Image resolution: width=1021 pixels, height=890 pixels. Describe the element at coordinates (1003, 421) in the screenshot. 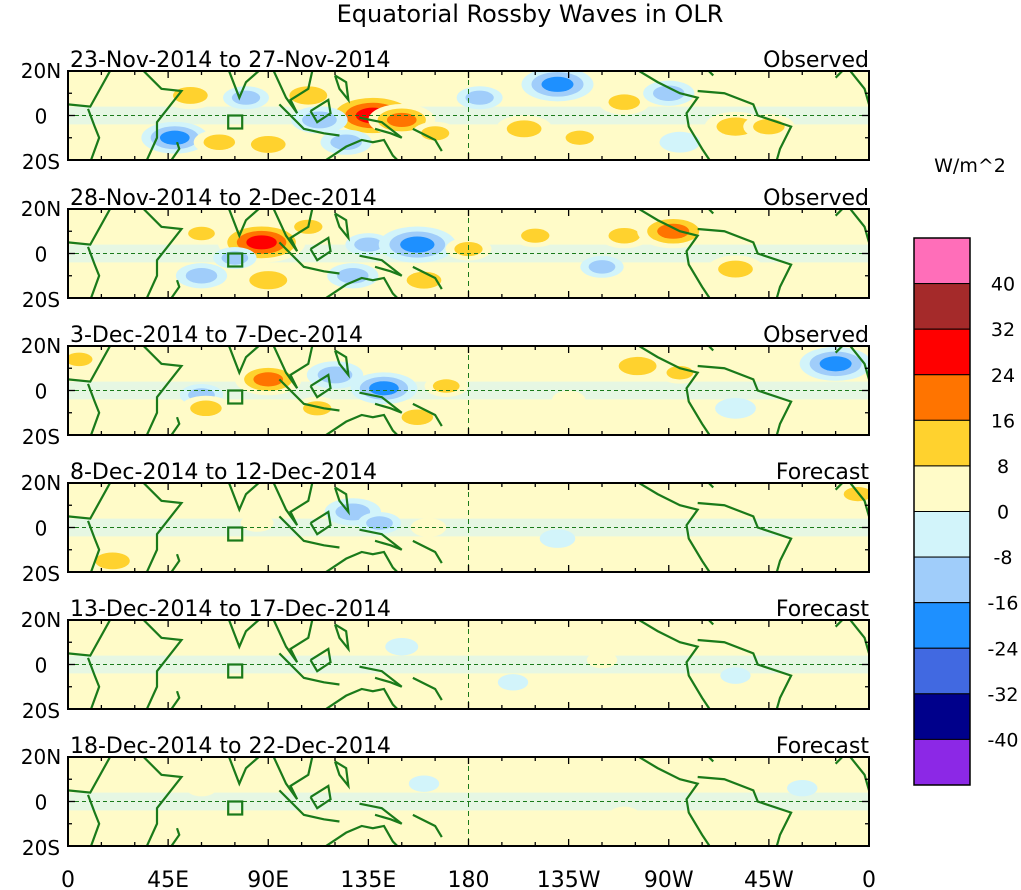

I see `colorbar-tick-label: 16` at that location.